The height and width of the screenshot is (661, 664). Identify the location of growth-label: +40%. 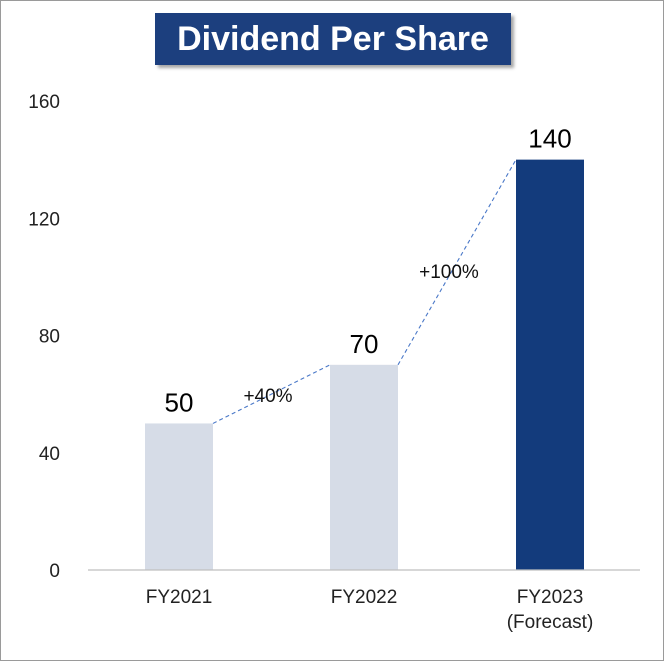
(267, 396).